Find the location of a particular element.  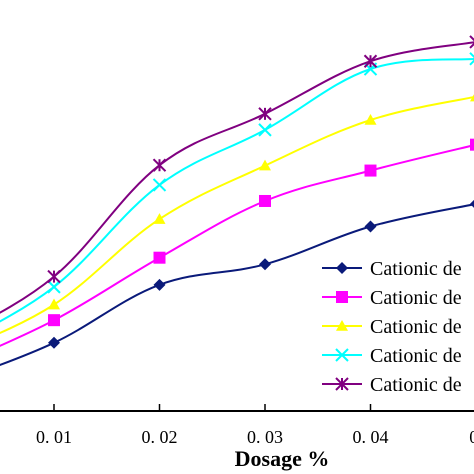

x-axis: 0. 01 0. 02 0. 03 0. 04 0. is located at coordinates (237, 425).